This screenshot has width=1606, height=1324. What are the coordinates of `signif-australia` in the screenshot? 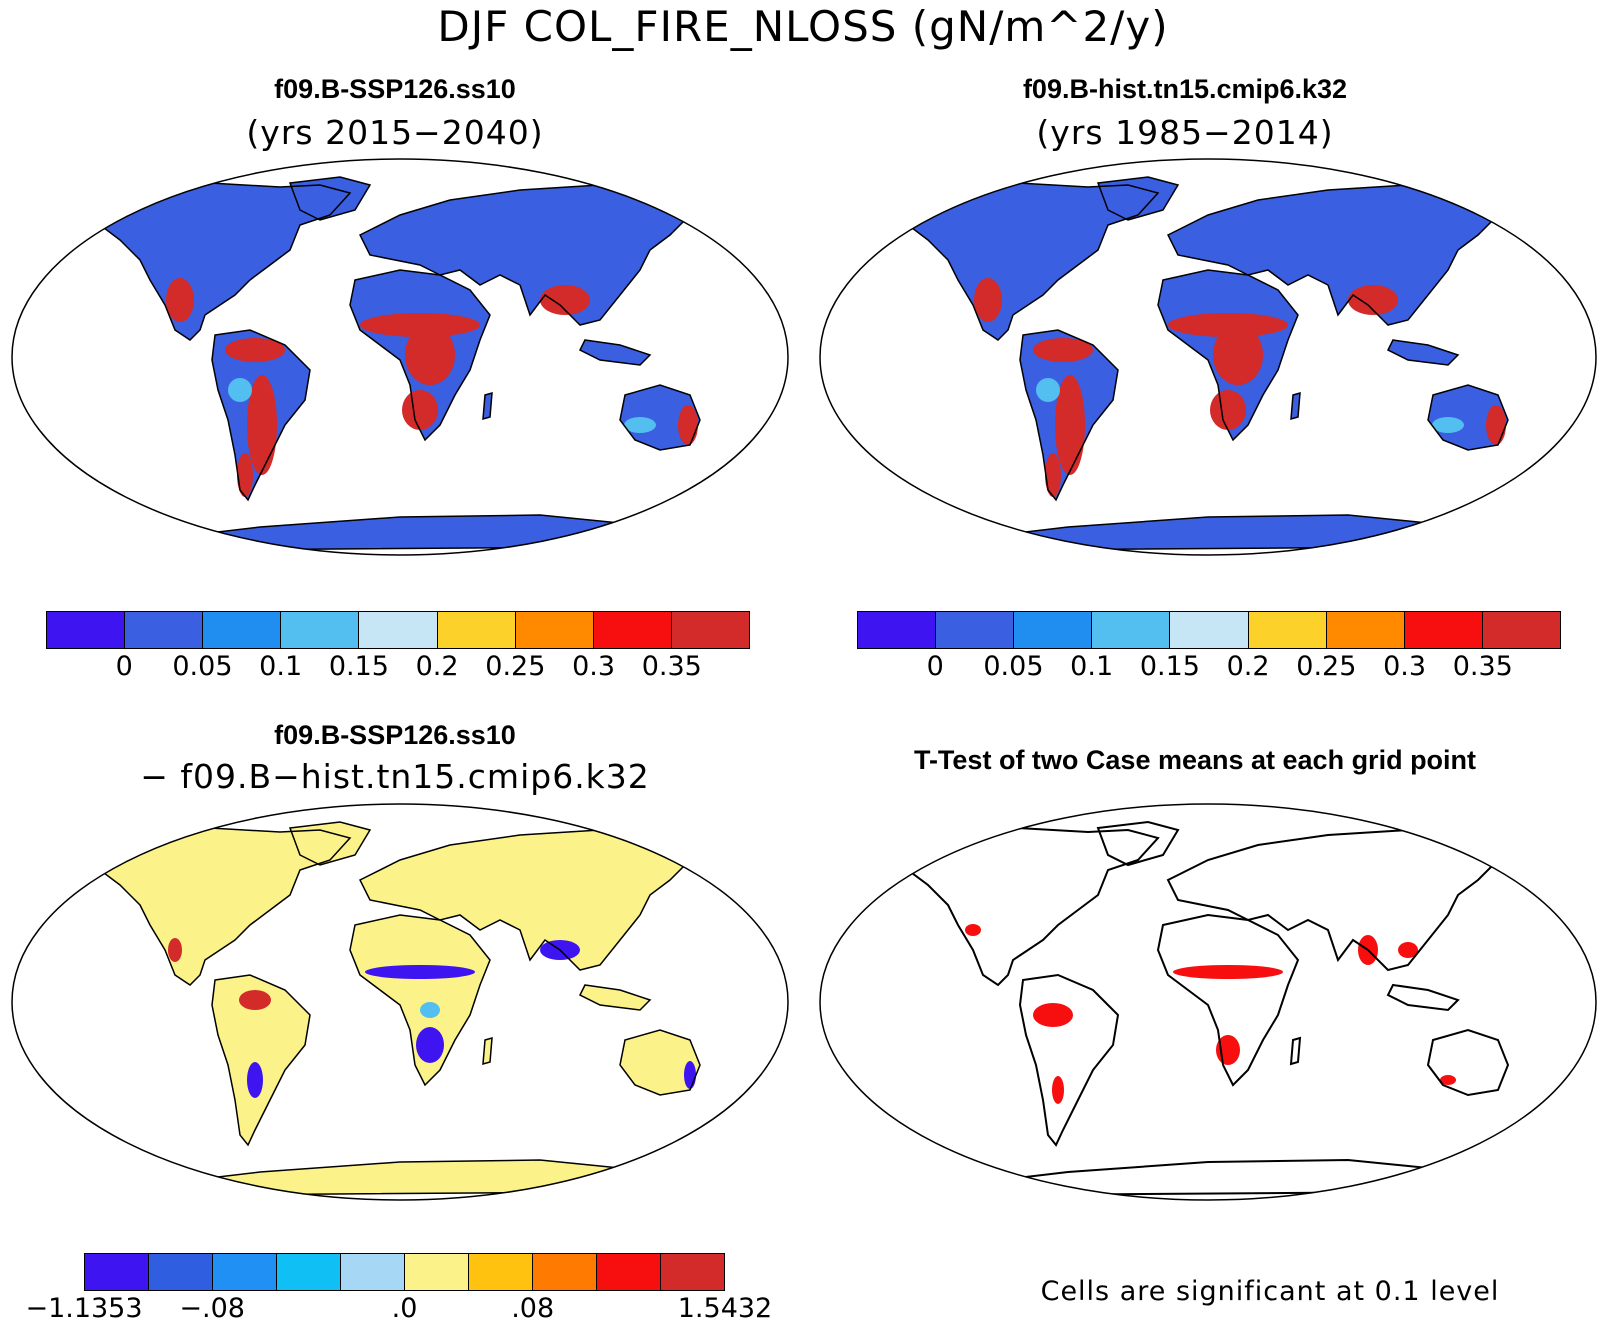 It's located at (1448, 1080).